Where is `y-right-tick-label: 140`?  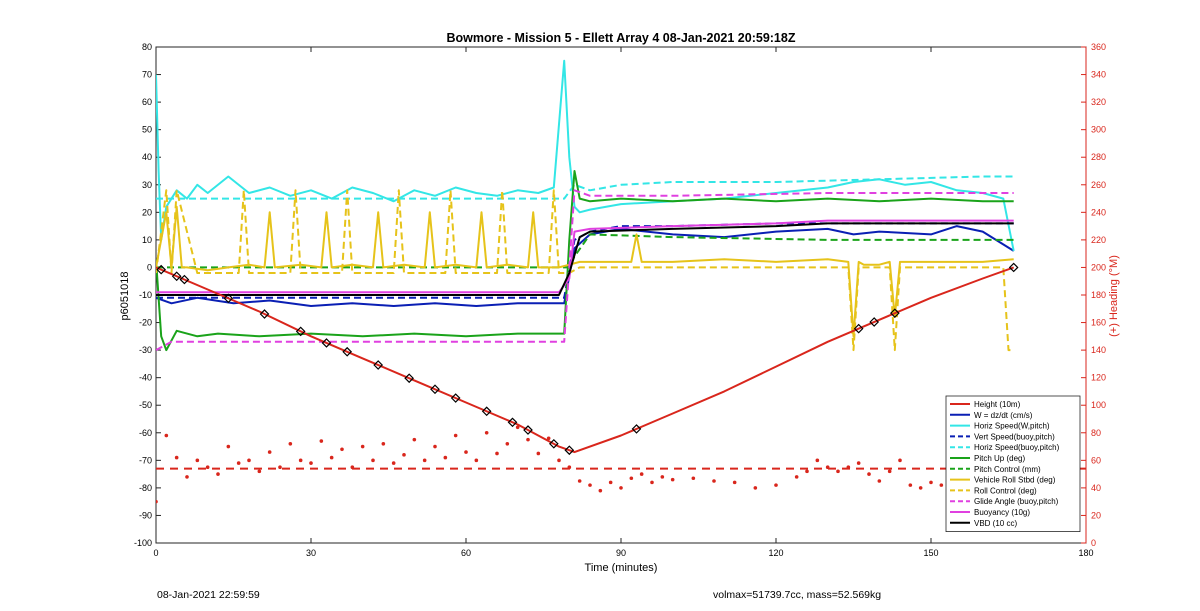
y-right-tick-label: 140 is located at coordinates (1098, 350).